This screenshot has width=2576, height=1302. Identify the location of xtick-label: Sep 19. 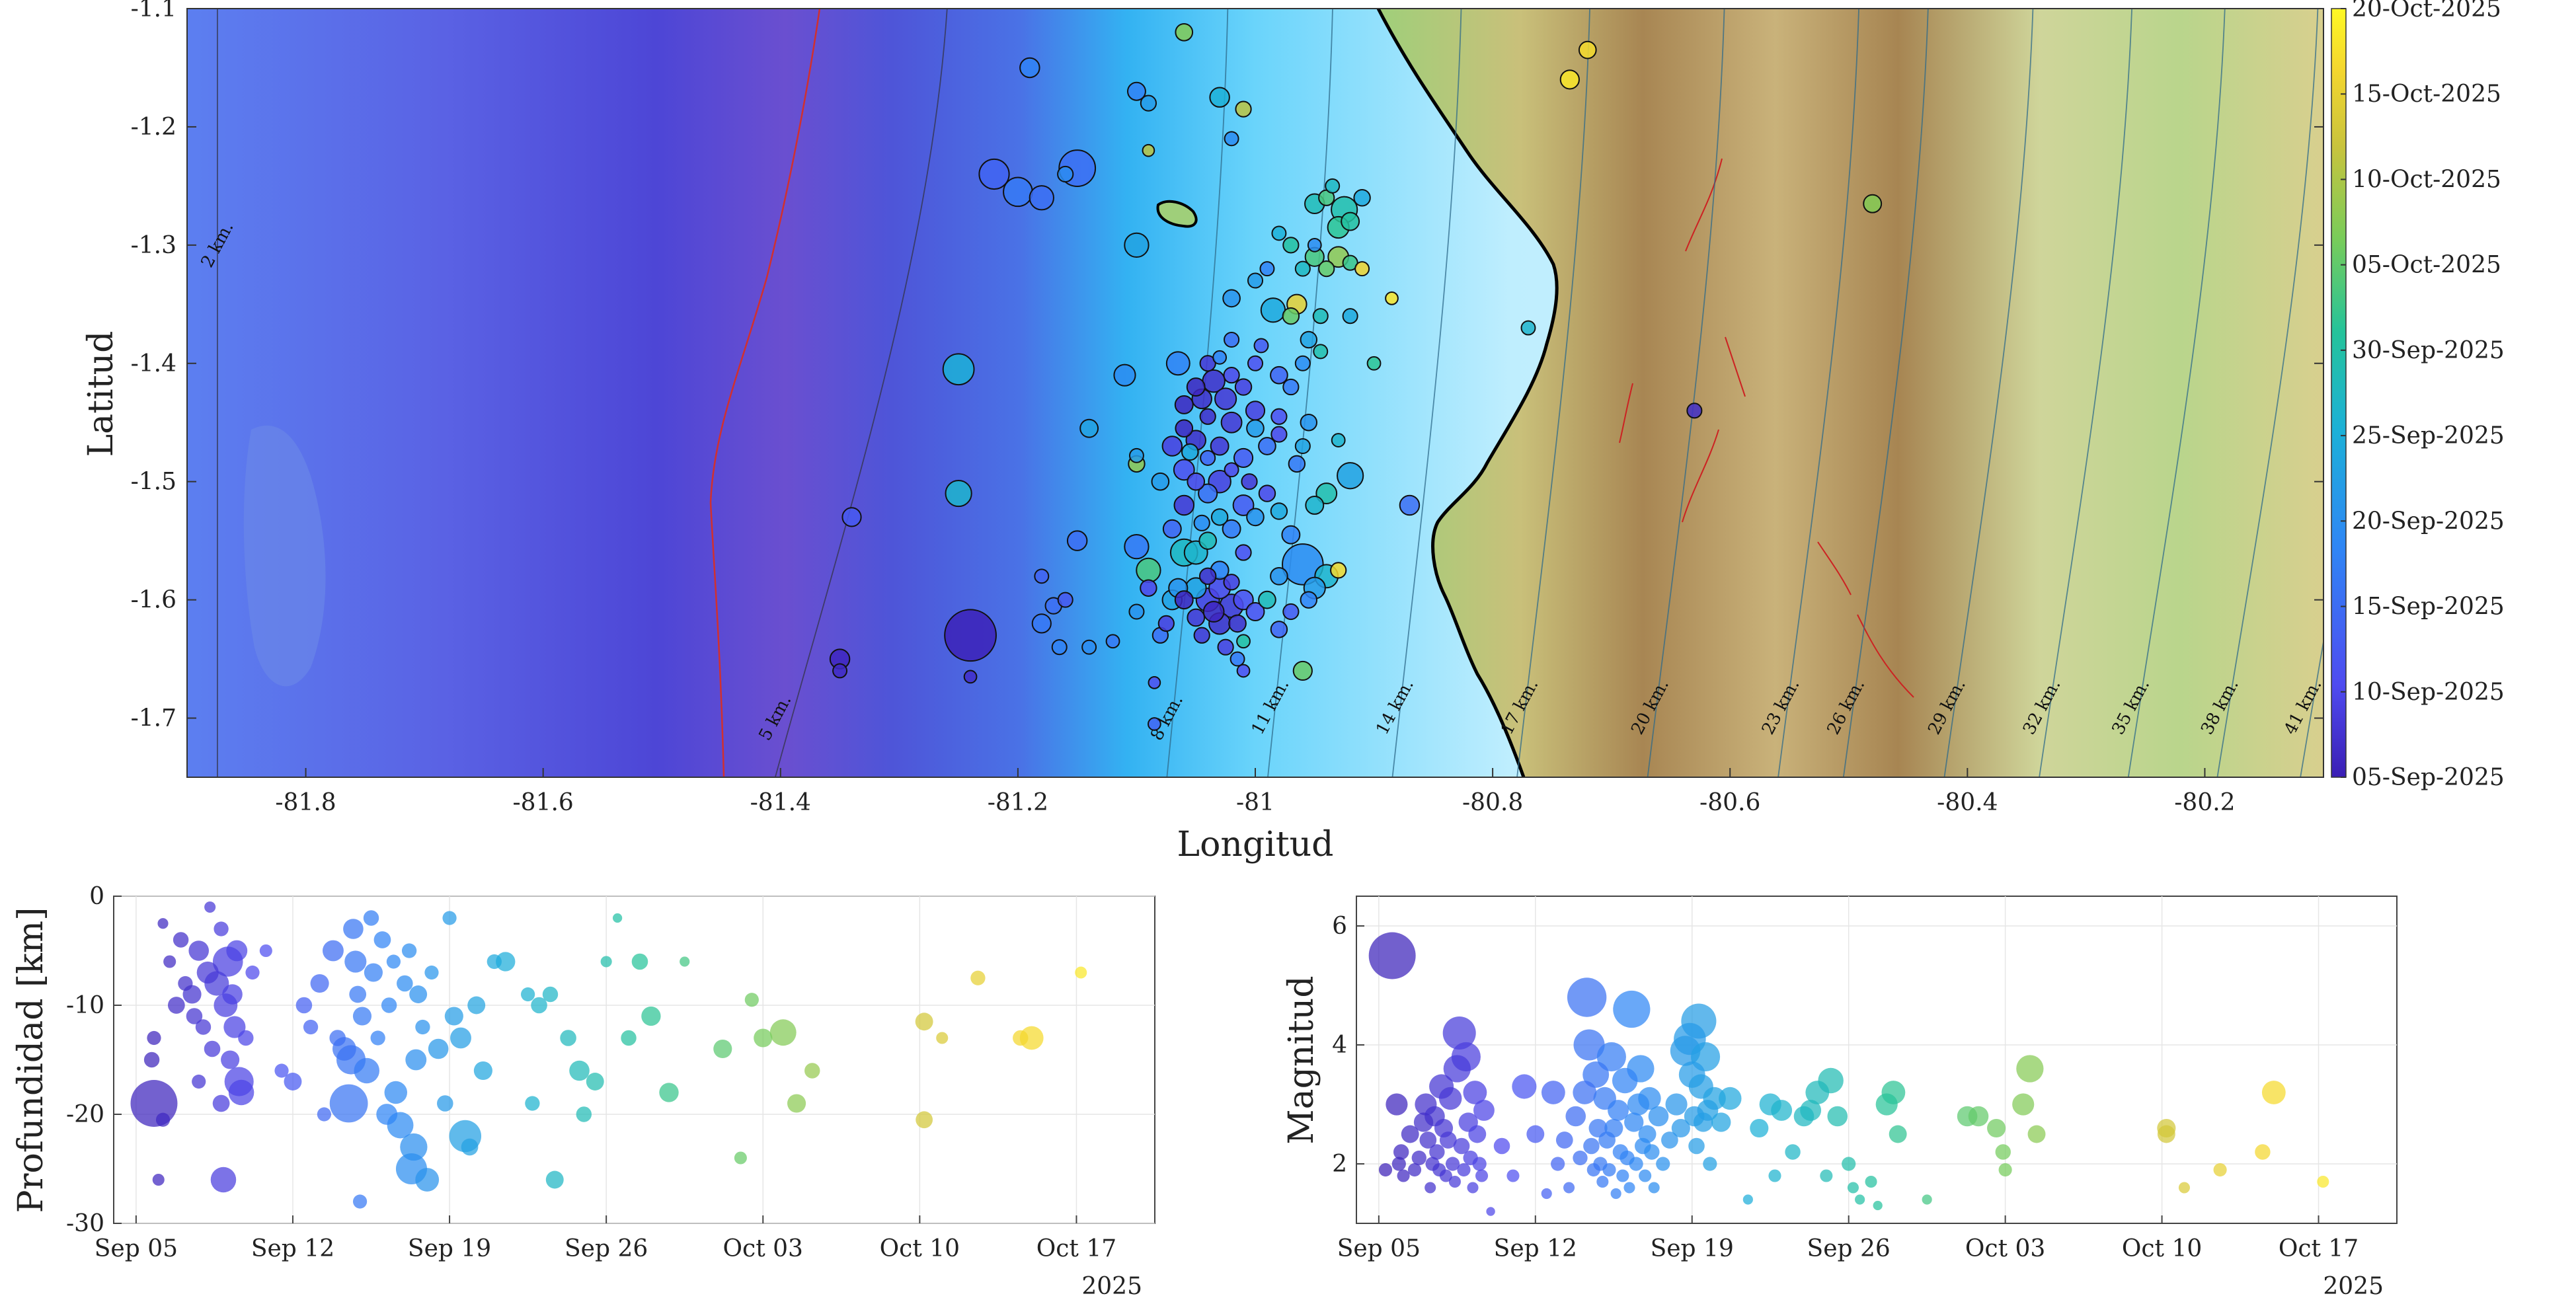
(449, 1248).